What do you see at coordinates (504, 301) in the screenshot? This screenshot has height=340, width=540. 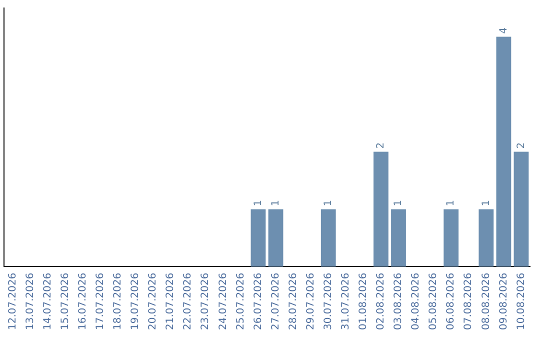 I see `x-tick-label: 09.08.2026` at bounding box center [504, 301].